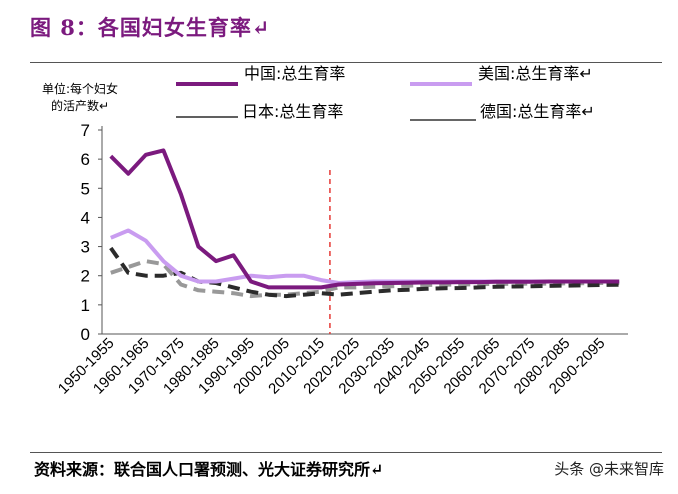 The image size is (678, 494). What do you see at coordinates (346, 62) in the screenshot?
I see `top-divider` at bounding box center [346, 62].